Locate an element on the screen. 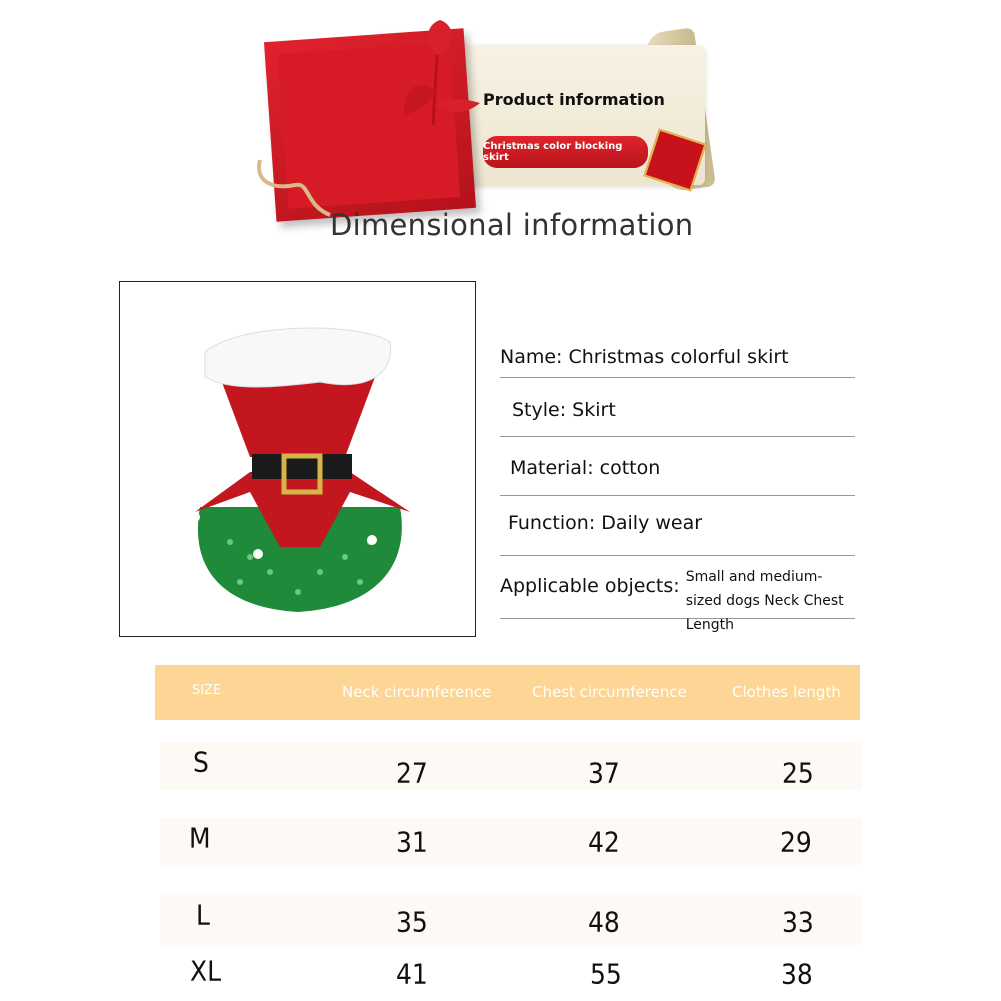  header-chest: Chest circumference is located at coordinates (609, 692).